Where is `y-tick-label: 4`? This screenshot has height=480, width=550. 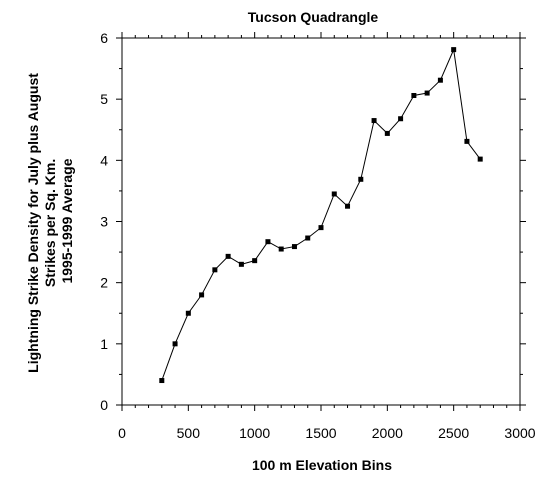
y-tick-label: 4 is located at coordinates (104, 160).